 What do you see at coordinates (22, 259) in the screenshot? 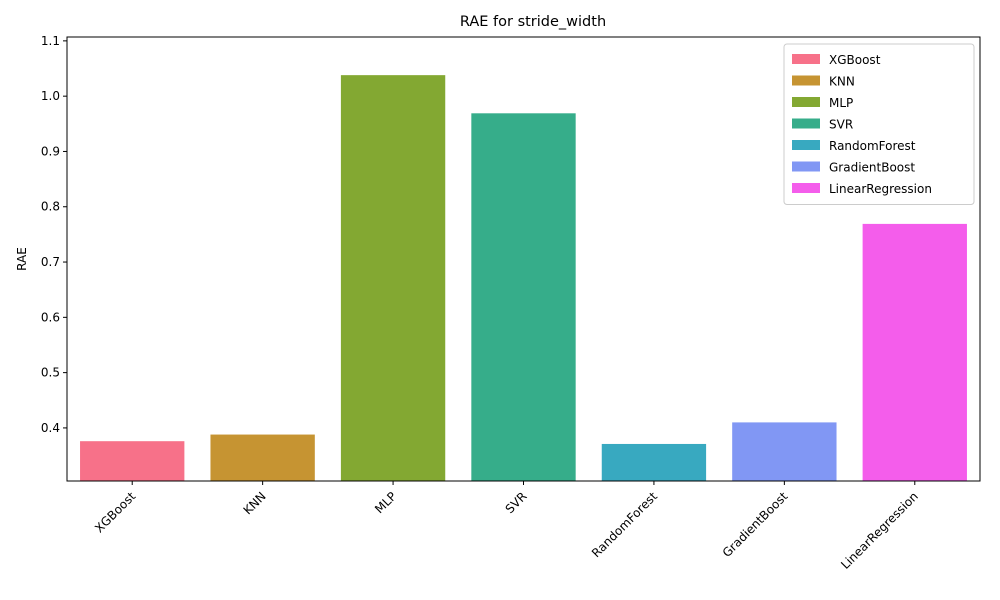
I see `y-axis-label: RAE` at bounding box center [22, 259].